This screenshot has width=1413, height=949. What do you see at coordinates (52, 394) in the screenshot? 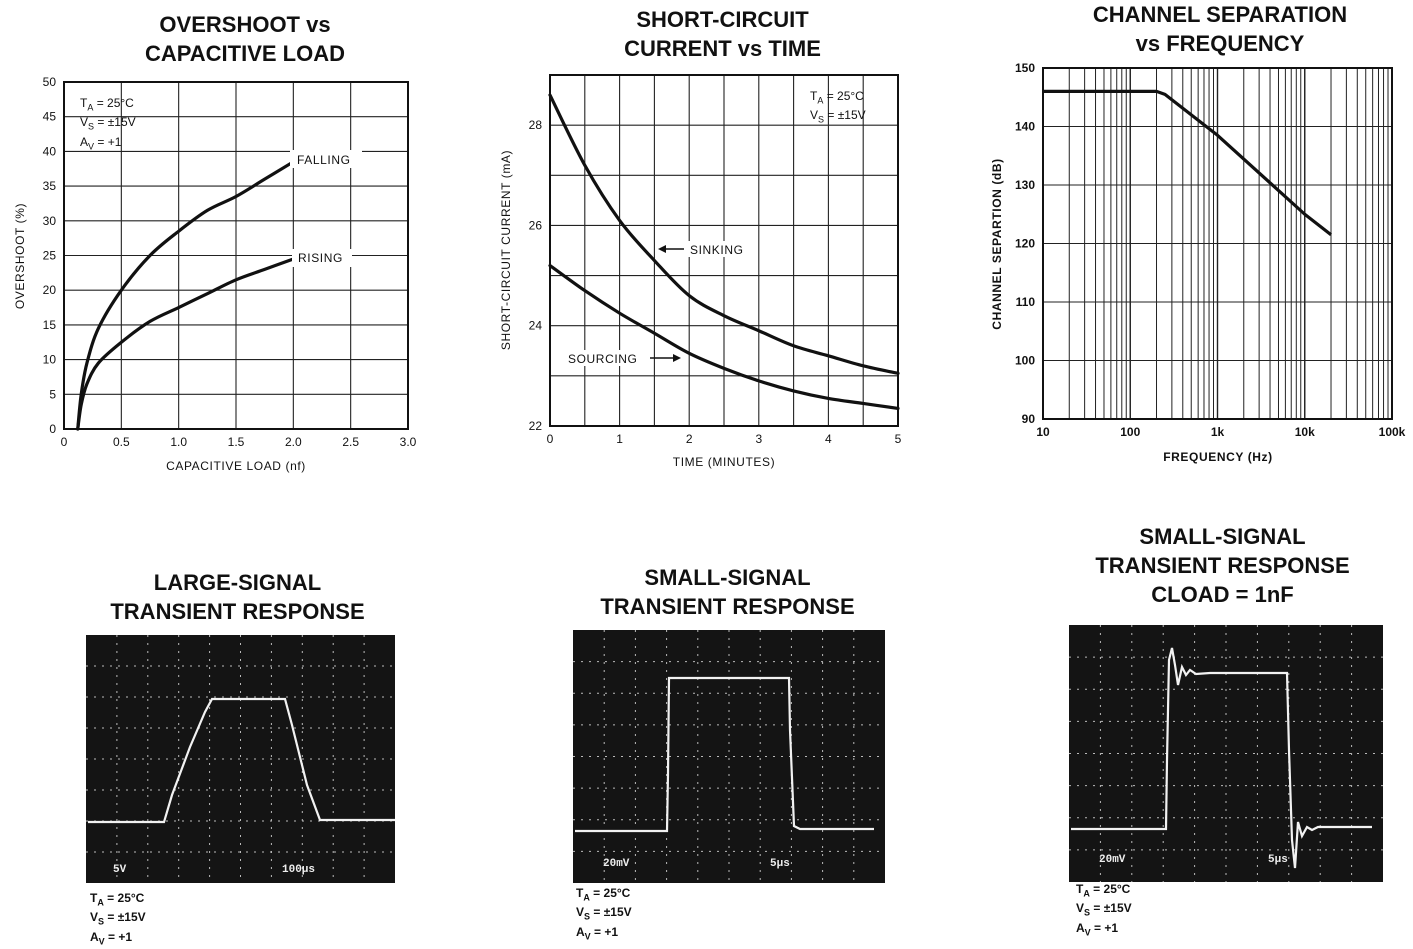
I see `y-tick-label: 5` at bounding box center [52, 394].